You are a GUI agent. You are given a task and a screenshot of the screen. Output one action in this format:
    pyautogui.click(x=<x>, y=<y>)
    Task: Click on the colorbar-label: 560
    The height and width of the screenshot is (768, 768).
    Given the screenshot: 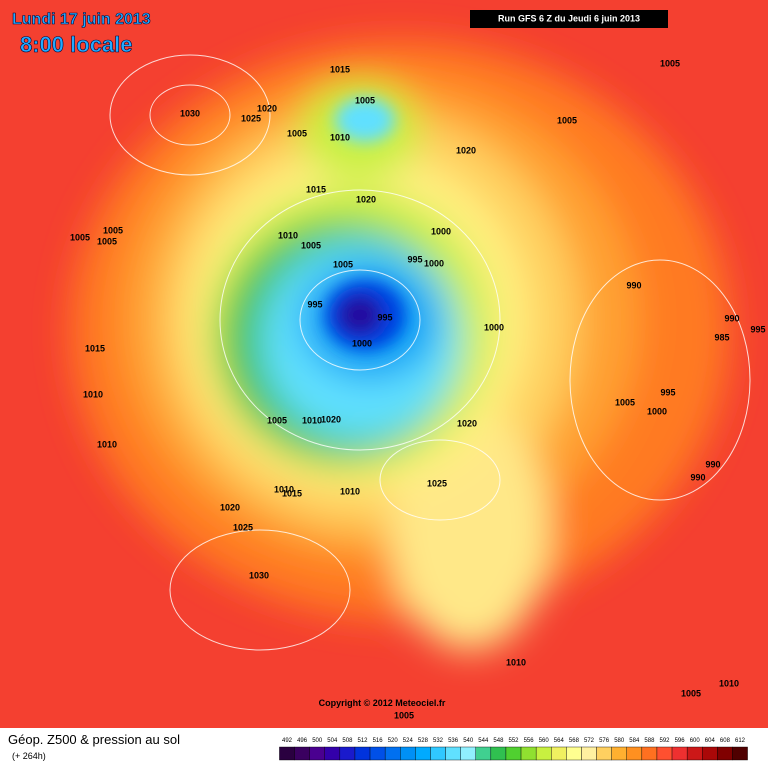 What is the action you would take?
    pyautogui.click(x=544, y=741)
    